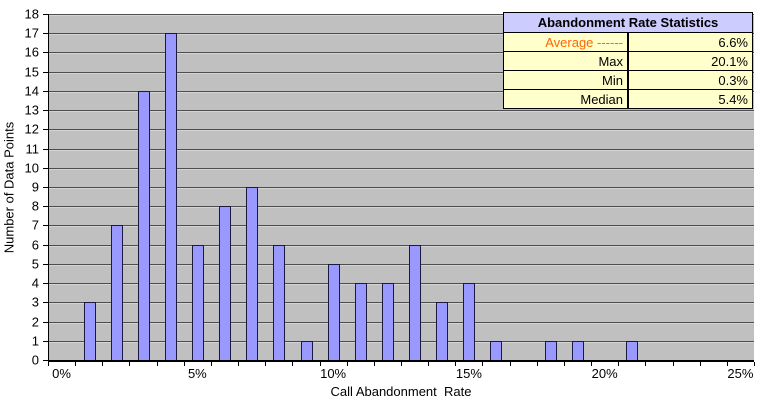  Describe the element at coordinates (31, 33) in the screenshot. I see `y-tick-label: 17` at that location.